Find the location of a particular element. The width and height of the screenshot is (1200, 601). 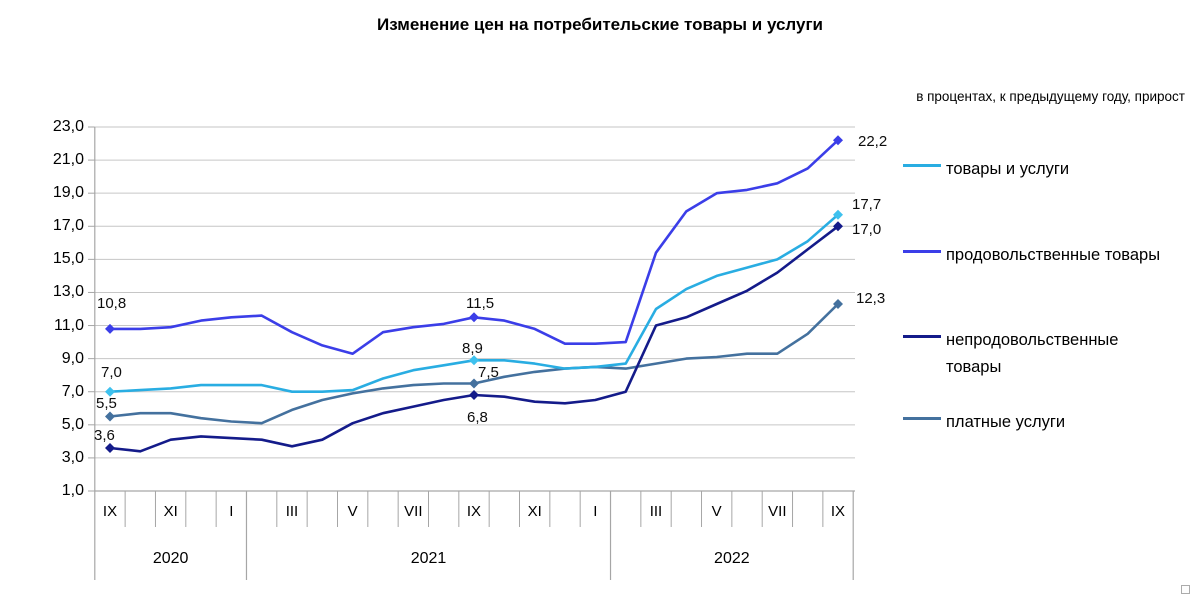

data-label-11-5: 11,5 is located at coordinates (480, 303).